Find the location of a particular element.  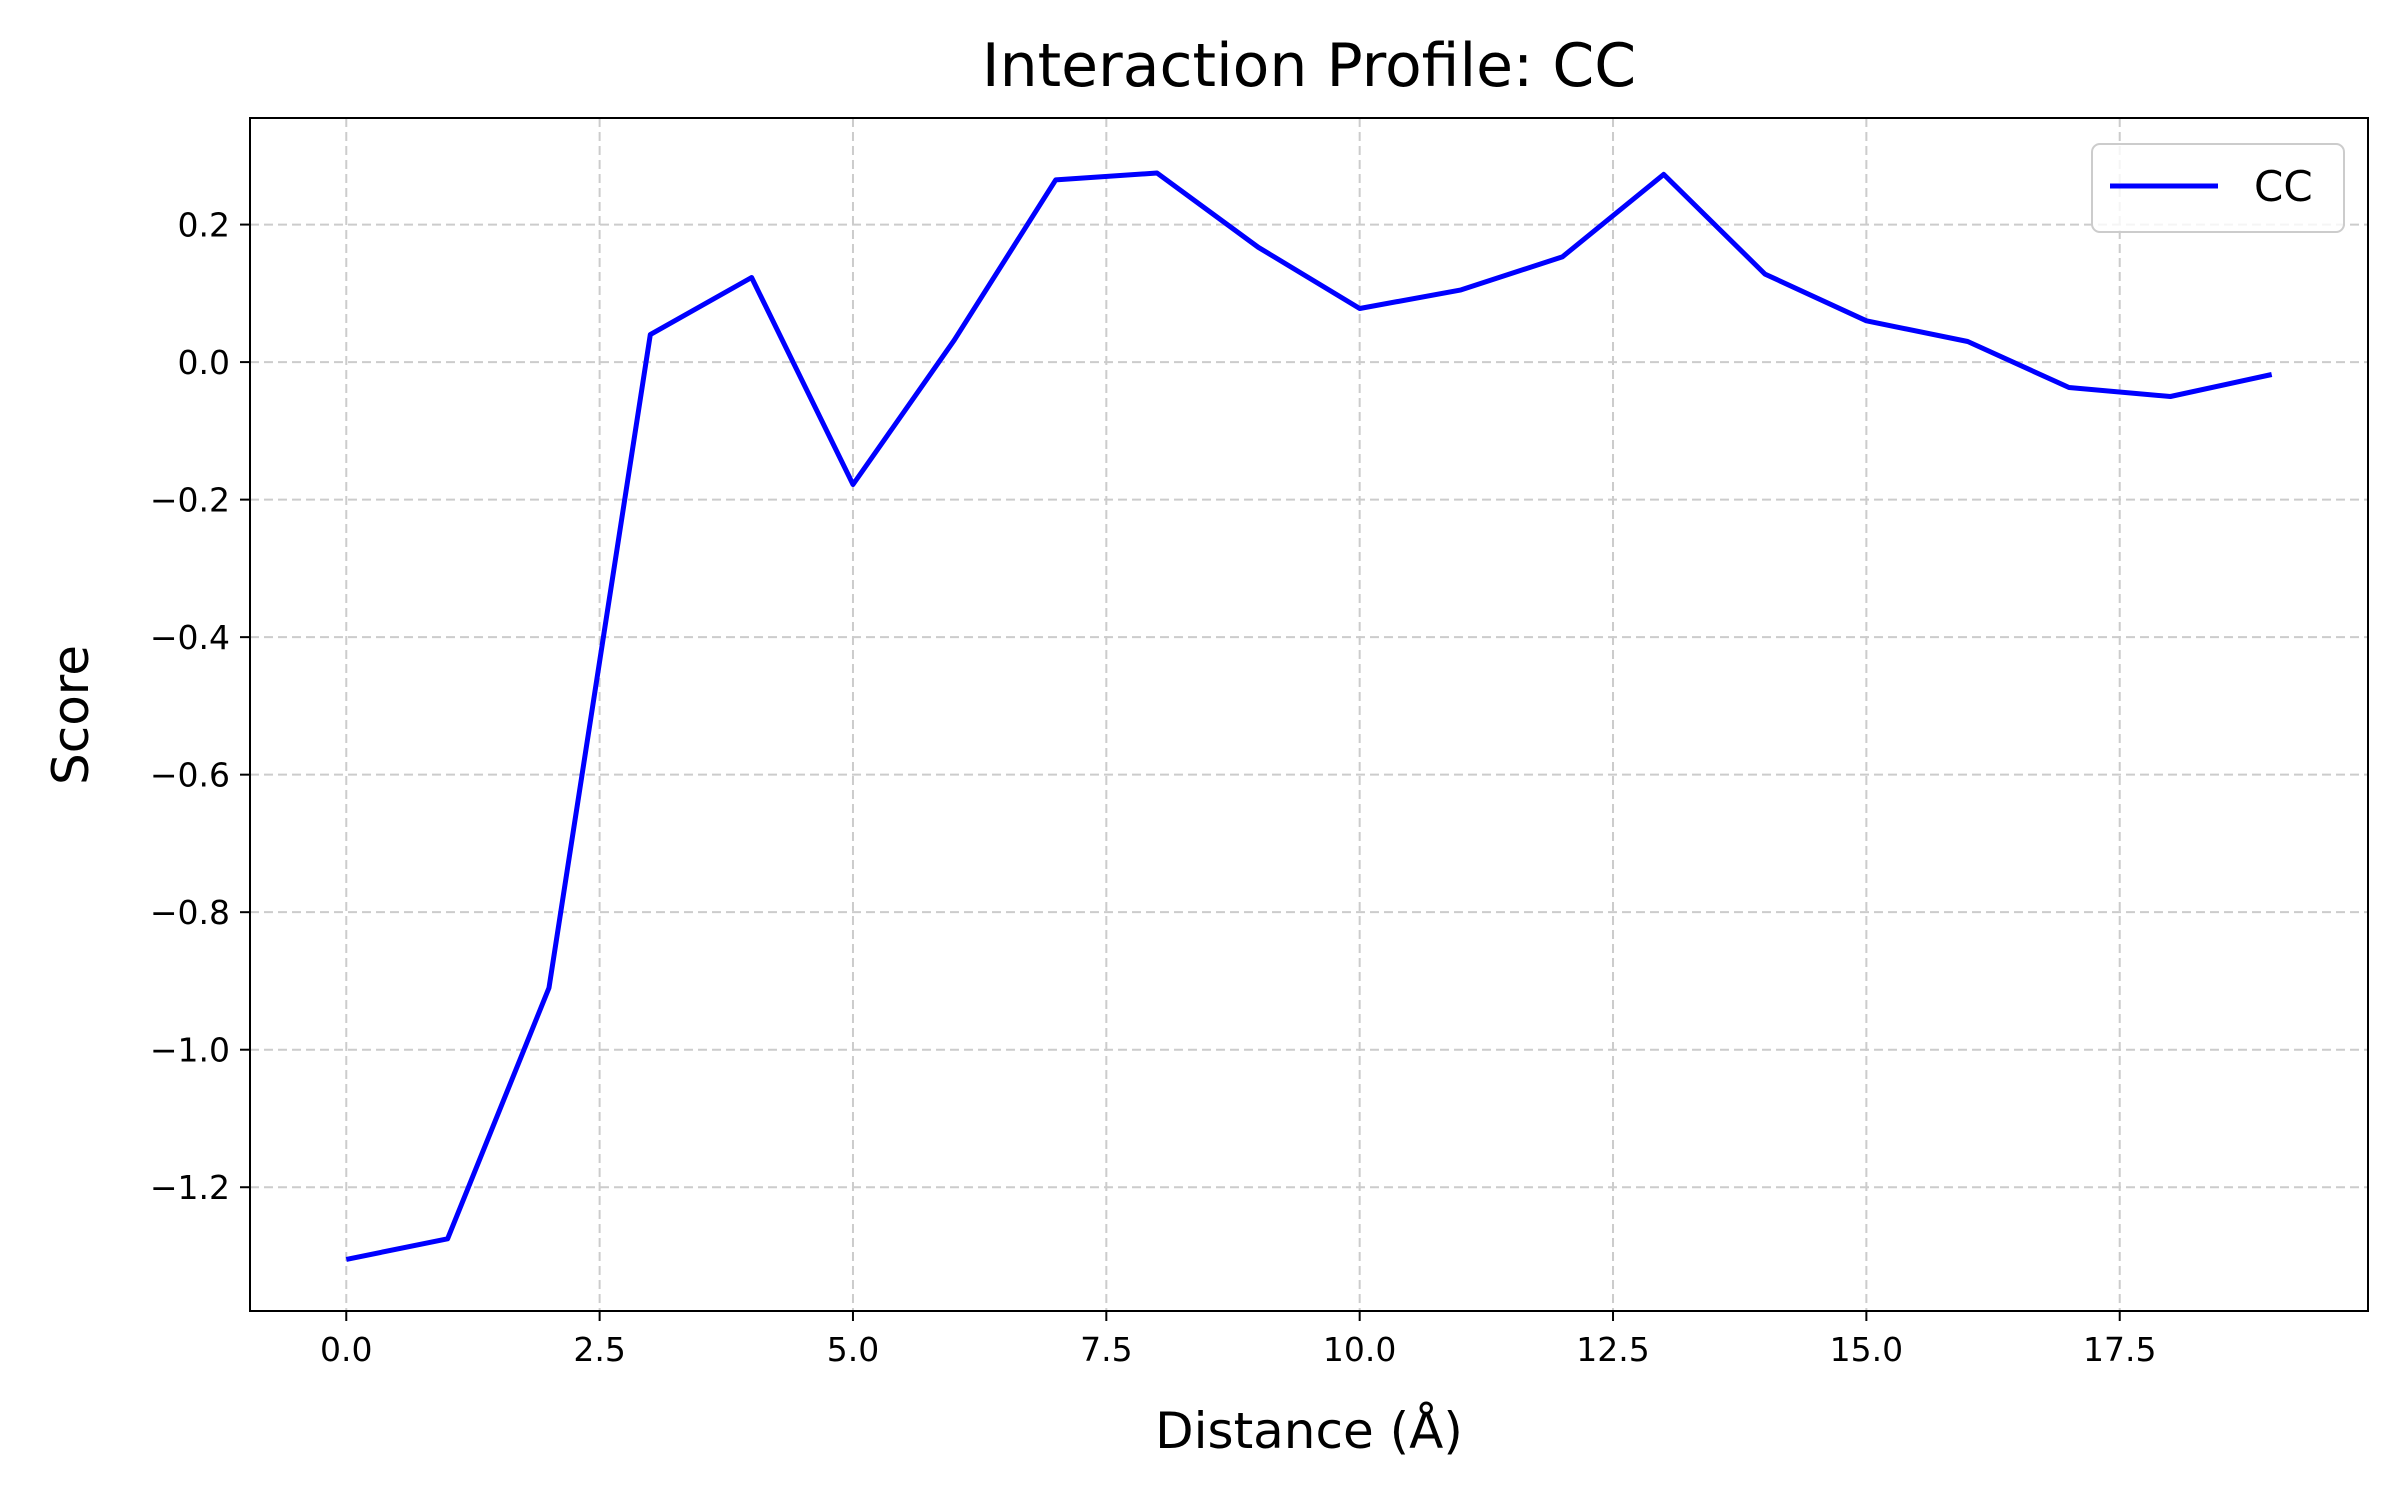

y-axis-title: Score is located at coordinates (71, 715).